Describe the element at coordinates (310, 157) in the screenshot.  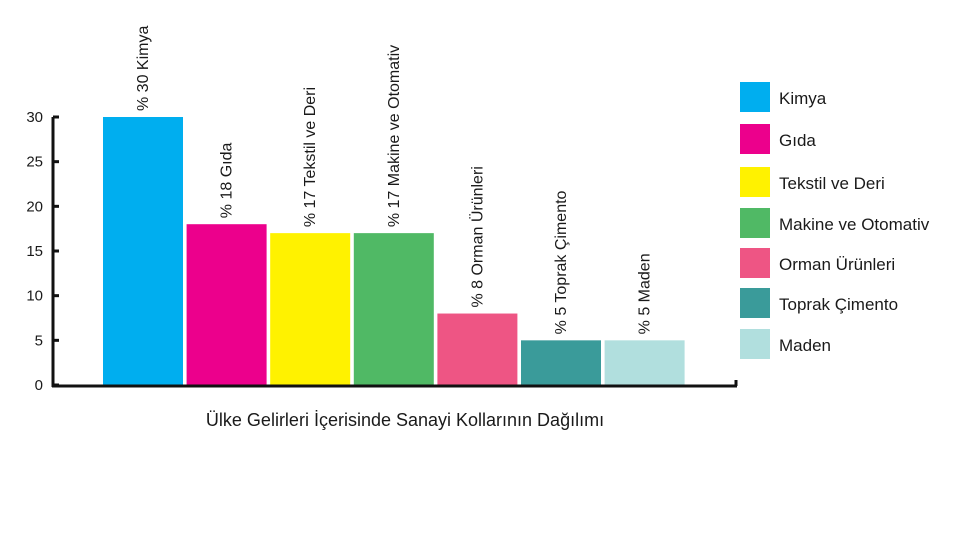
I see `bar-label: % 17 Tekstil ve Deri` at that location.